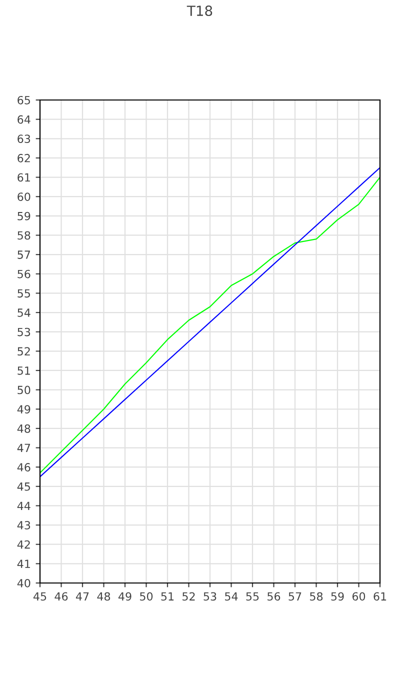 This screenshot has width=400, height=700. What do you see at coordinates (24, 293) in the screenshot?
I see `y-tick-label: 55` at bounding box center [24, 293].